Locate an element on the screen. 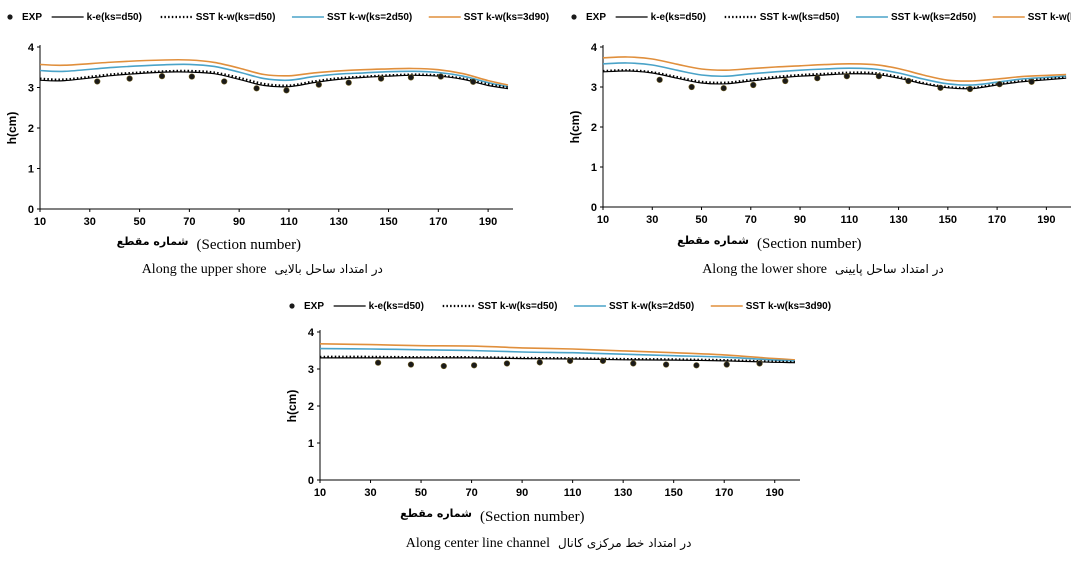  y-tick-label: 1 is located at coordinates (594, 168).